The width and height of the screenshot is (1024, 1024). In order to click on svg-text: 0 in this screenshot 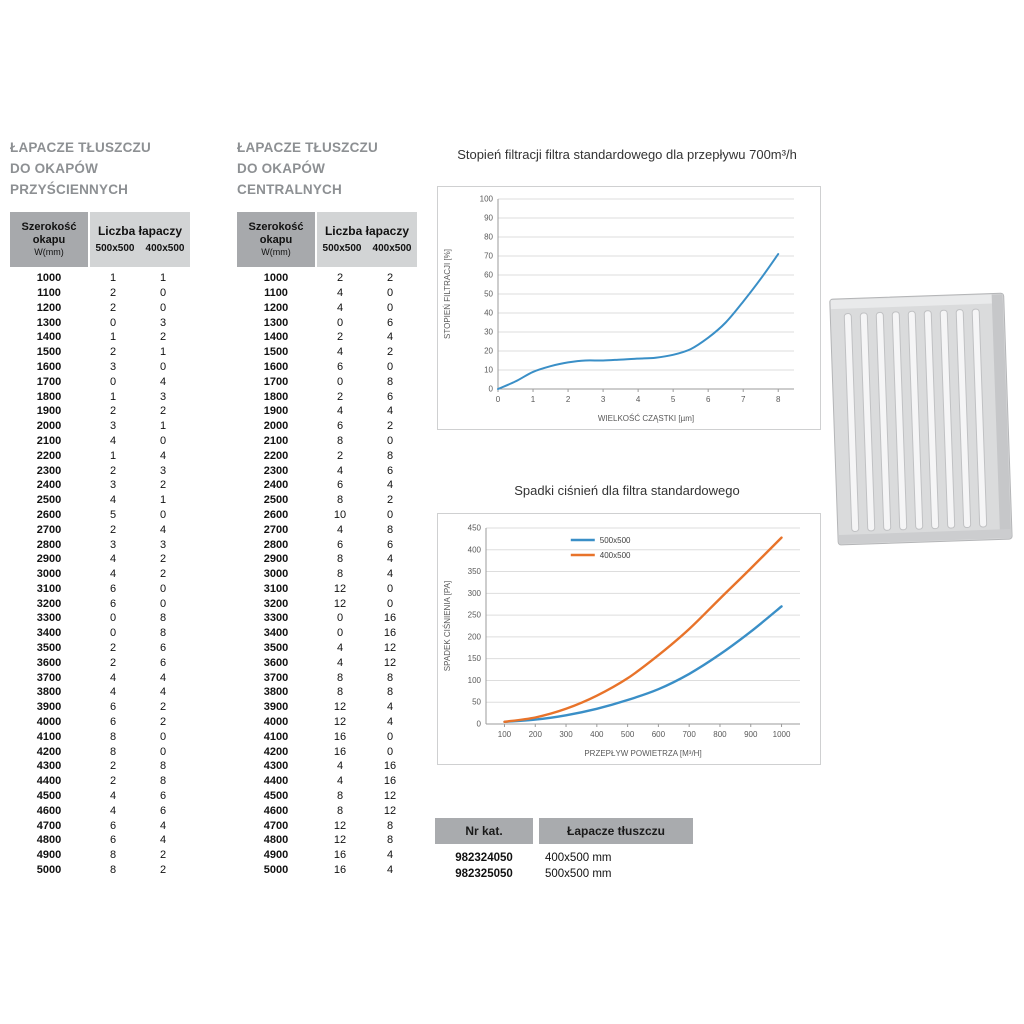, I will do `click(498, 399)`.